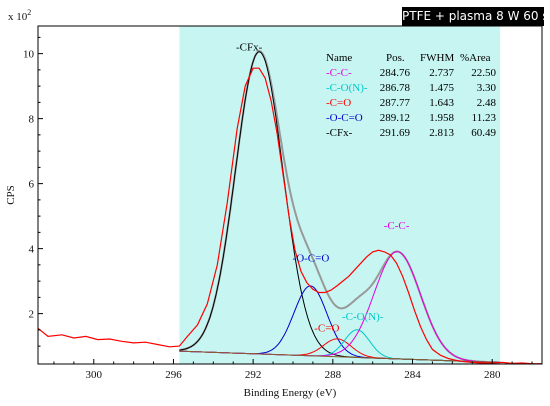 The image size is (550, 406). I want to click on y-multiplier-label: x 102, so click(19, 15).